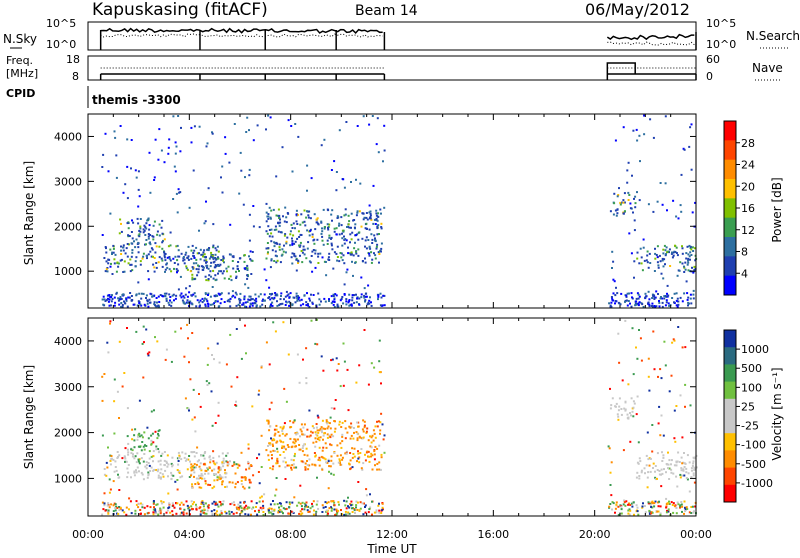  What do you see at coordinates (20, 39) in the screenshot?
I see `nsky-label: N.Sky` at bounding box center [20, 39].